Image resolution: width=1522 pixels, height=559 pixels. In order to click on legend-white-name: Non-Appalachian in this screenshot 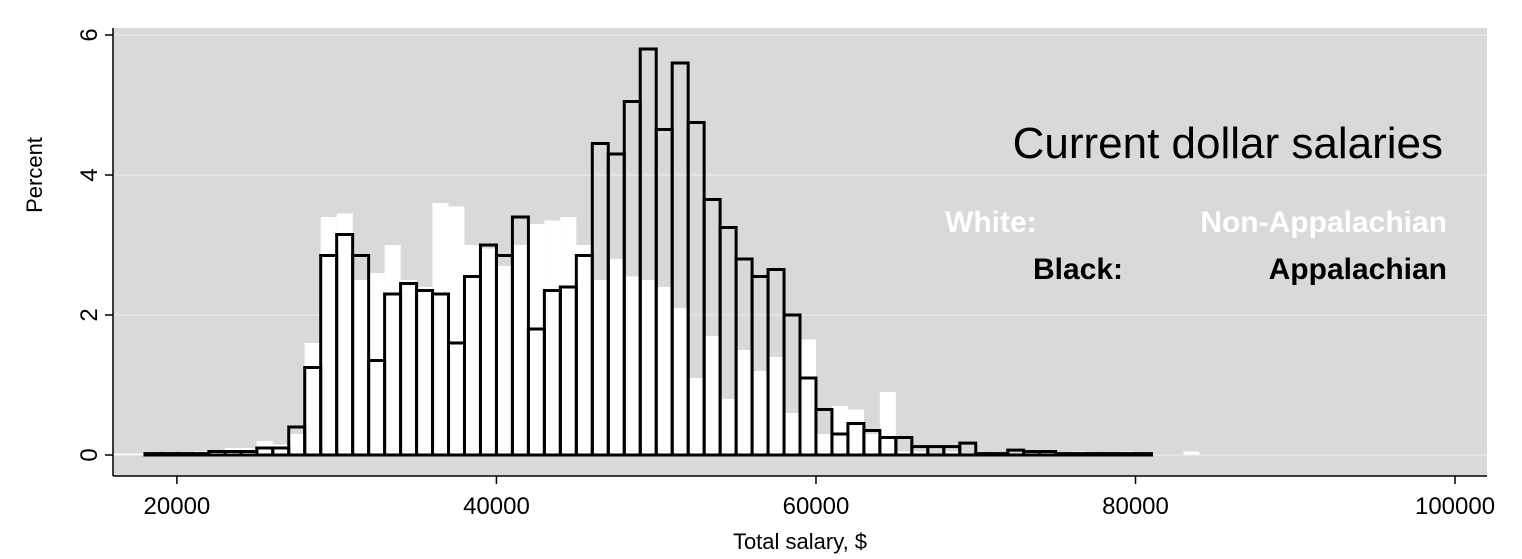, I will do `click(1323, 222)`.